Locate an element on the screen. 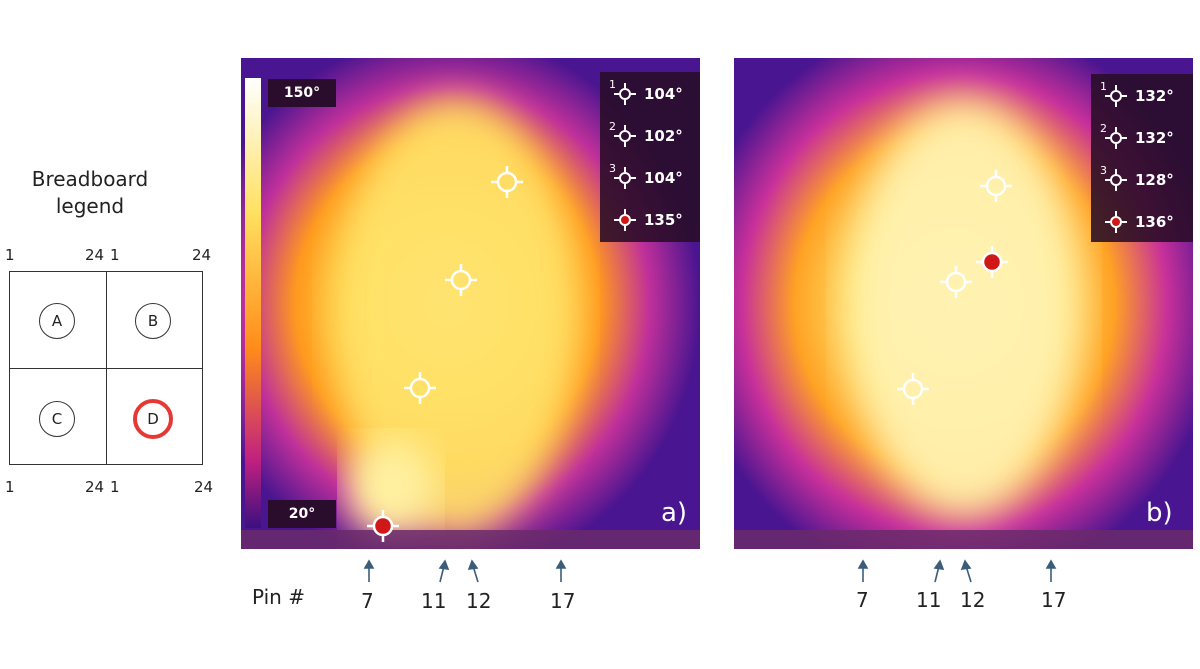 The width and height of the screenshot is (1200, 669). readout-value-2: 132° is located at coordinates (1154, 138).